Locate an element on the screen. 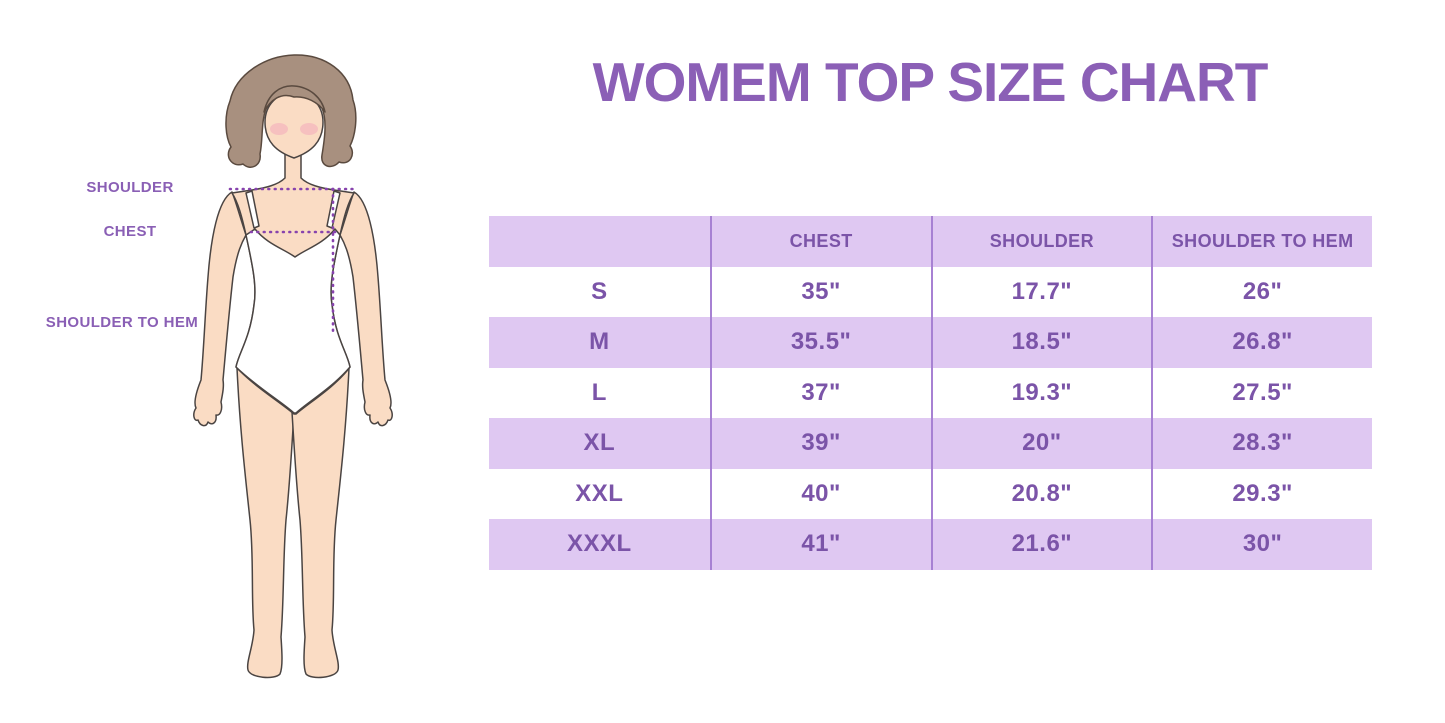 This screenshot has width=1445, height=723. shoulder-to-hem-cell: 30" is located at coordinates (1261, 544).